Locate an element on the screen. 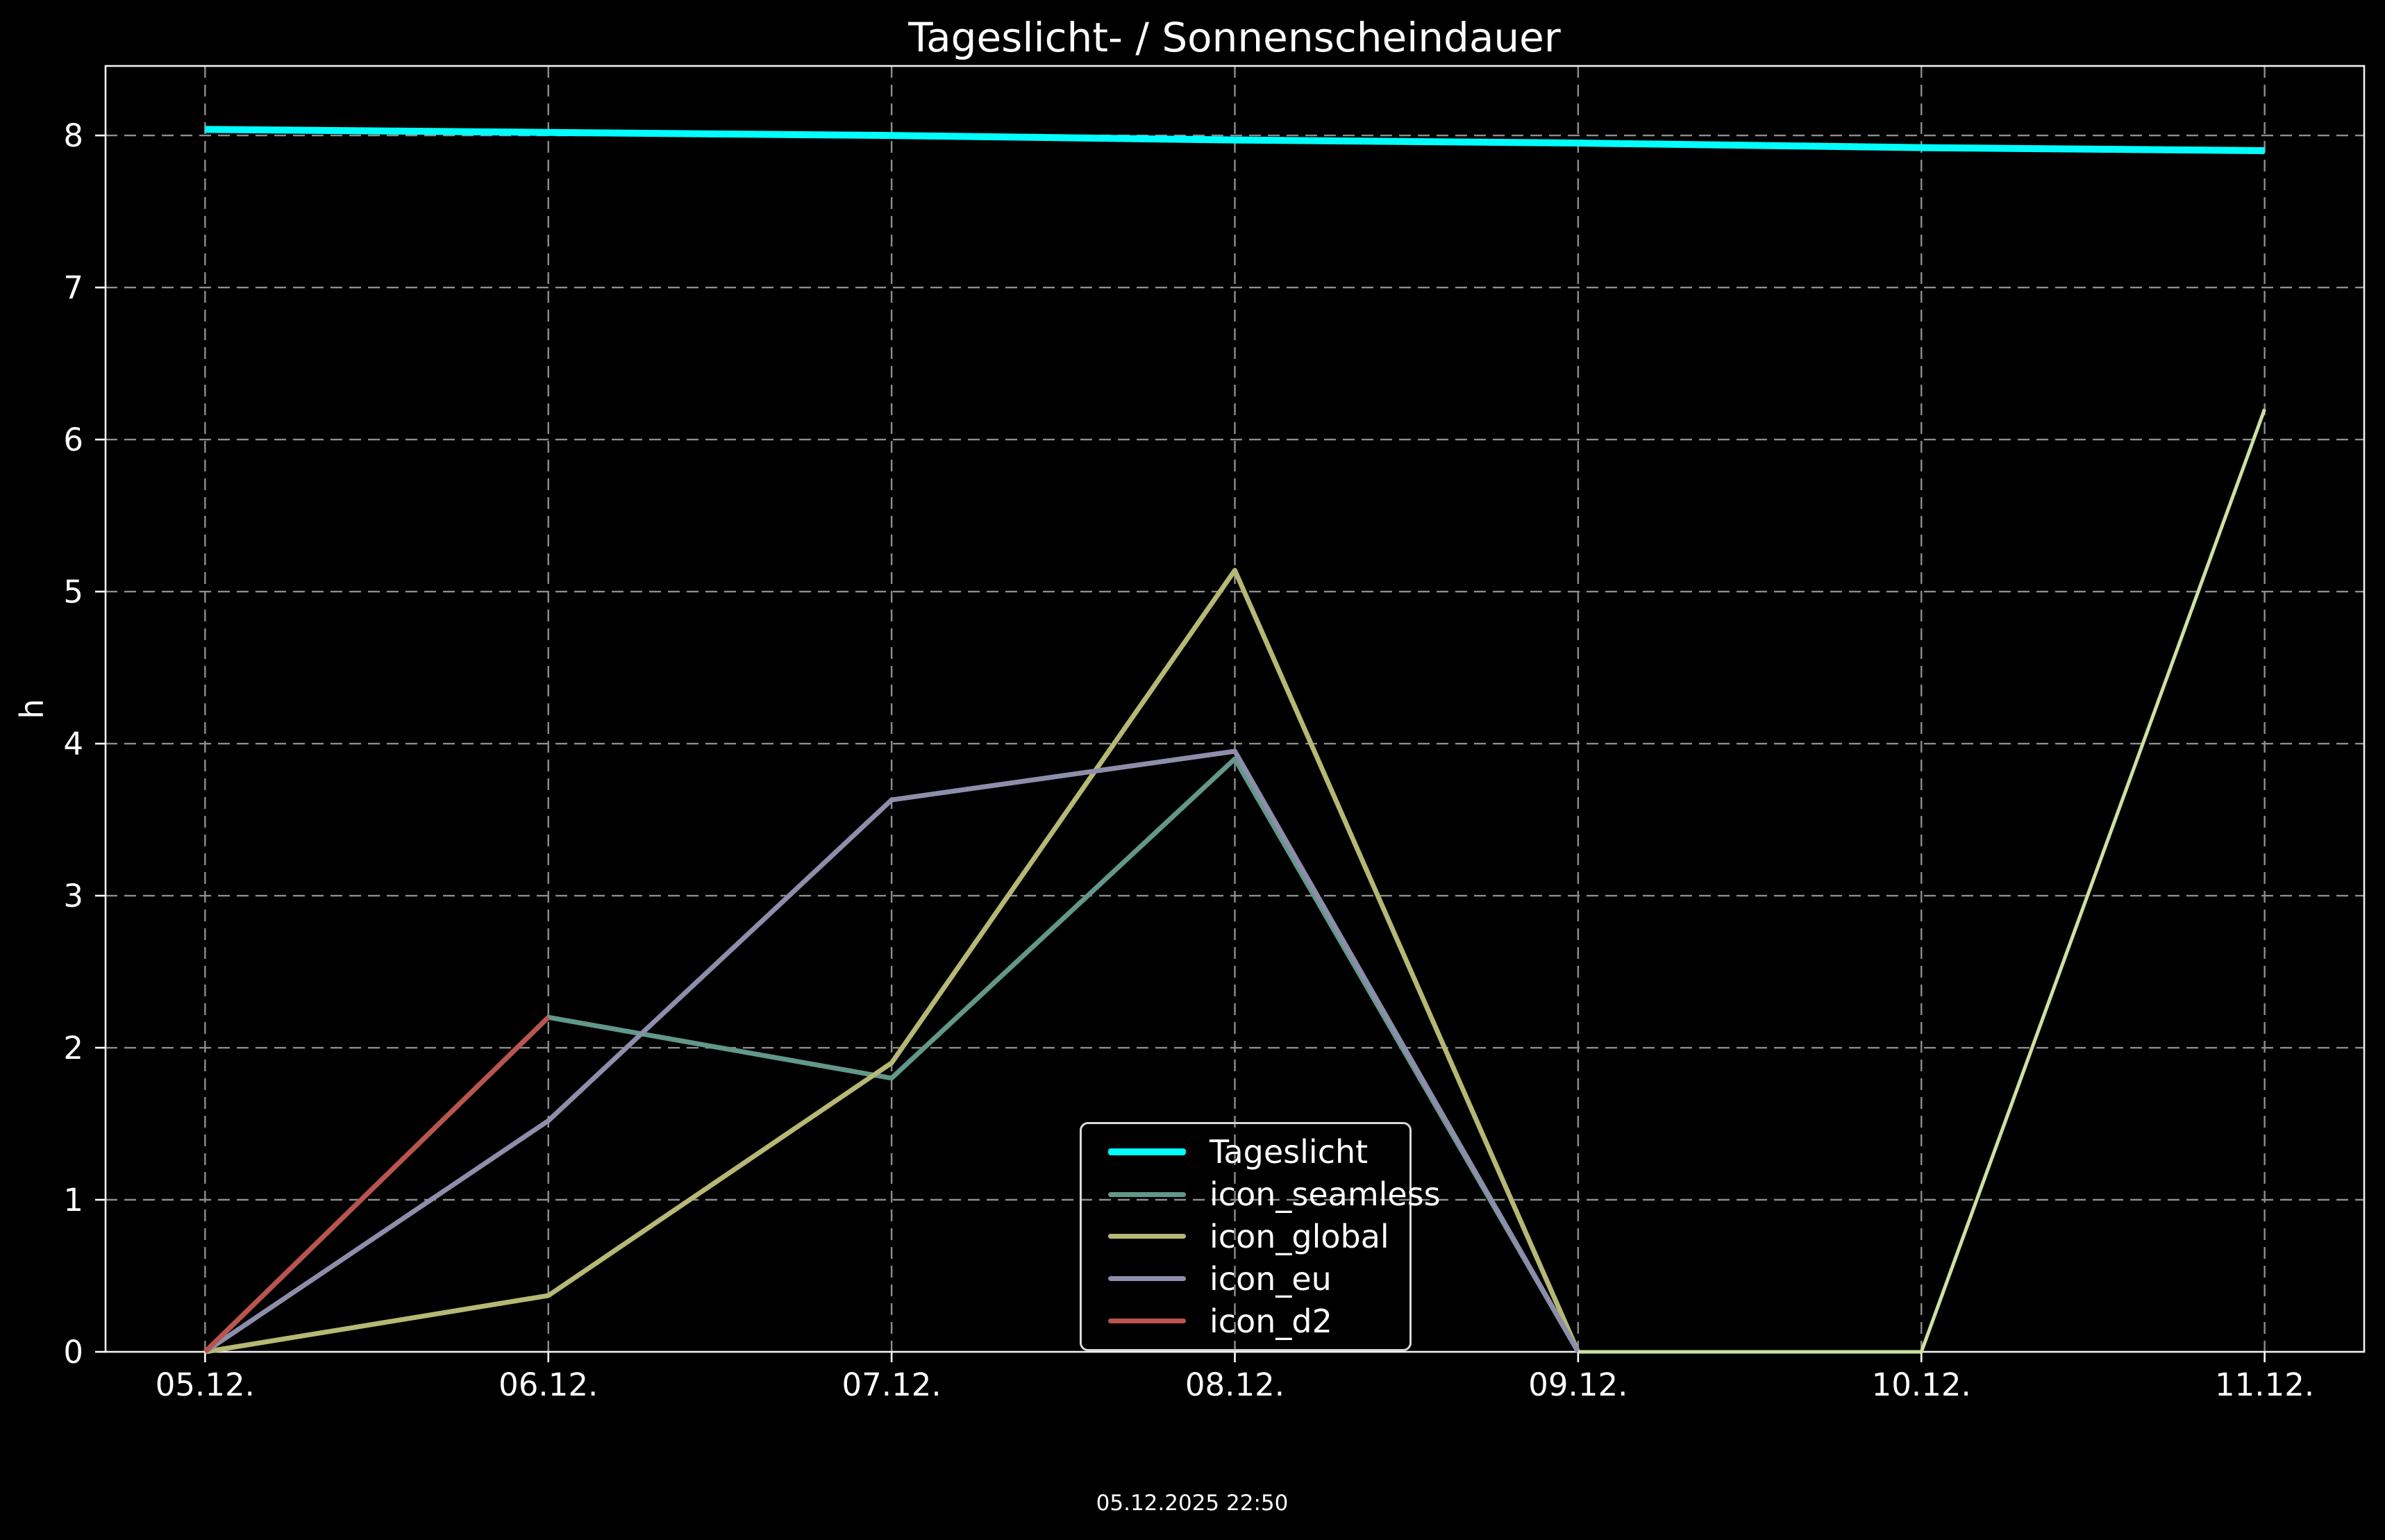 The image size is (2385, 1540). legend-row: icon_global is located at coordinates (1245, 1237).